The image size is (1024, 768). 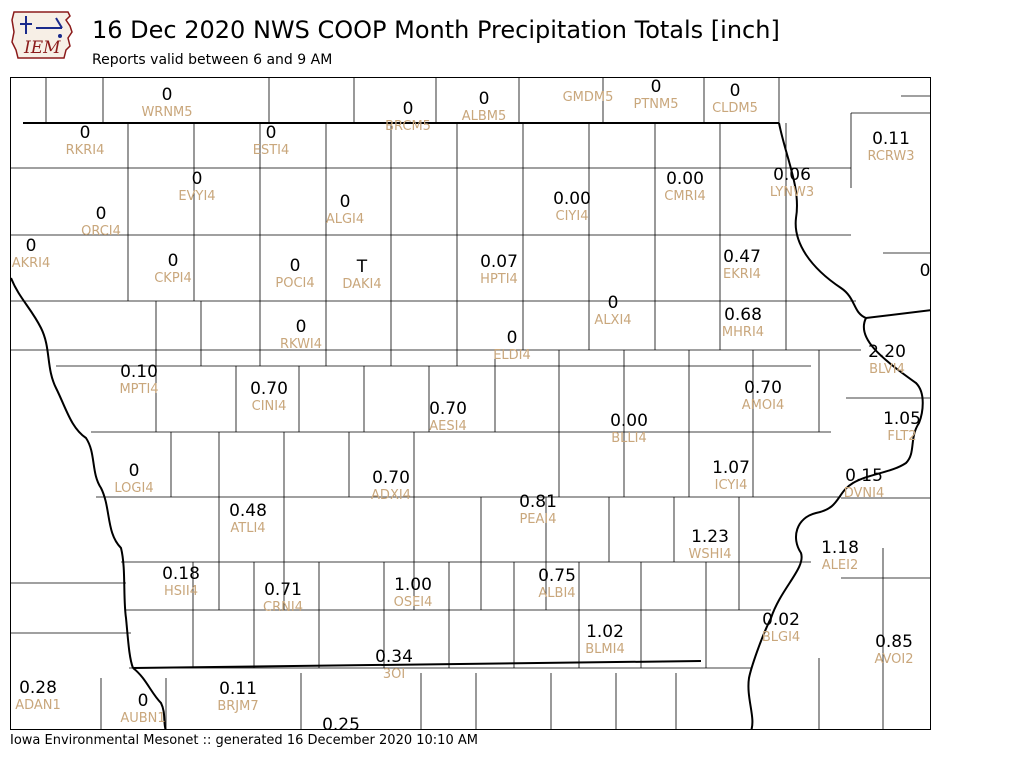 I want to click on station-id: CRNI4, so click(x=283, y=607).